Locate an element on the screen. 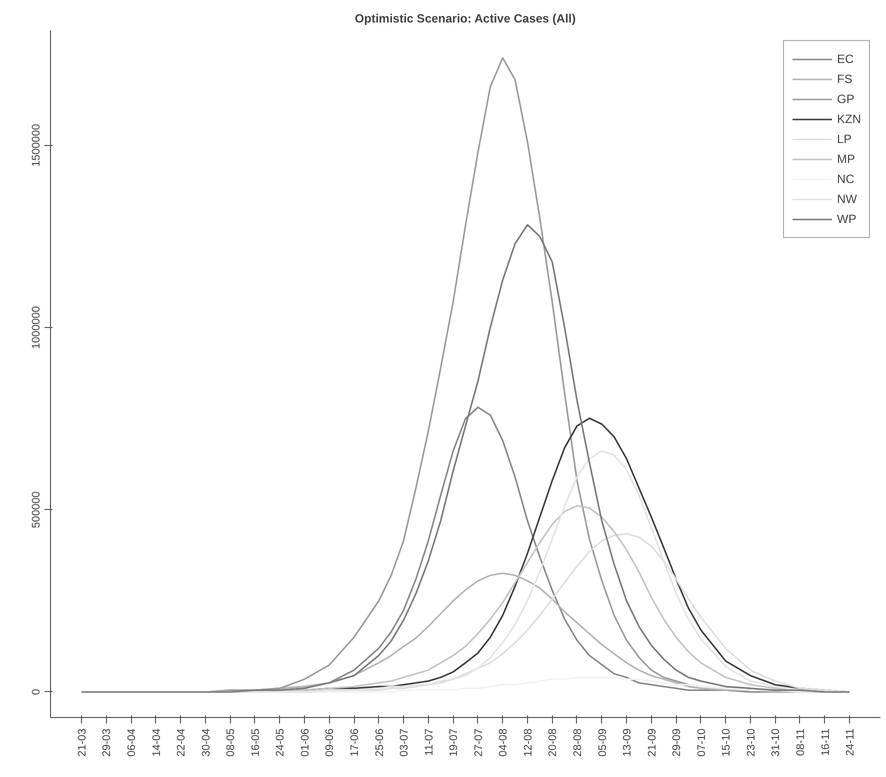 This screenshot has width=886, height=777. x-tick-label: 29-09 is located at coordinates (677, 742).